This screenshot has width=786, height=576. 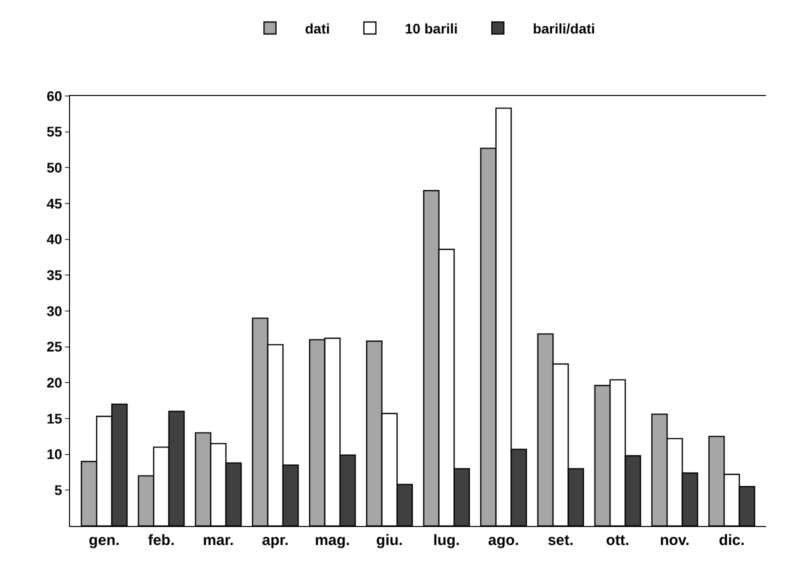 What do you see at coordinates (218, 540) in the screenshot?
I see `x-tick-label: mar.` at bounding box center [218, 540].